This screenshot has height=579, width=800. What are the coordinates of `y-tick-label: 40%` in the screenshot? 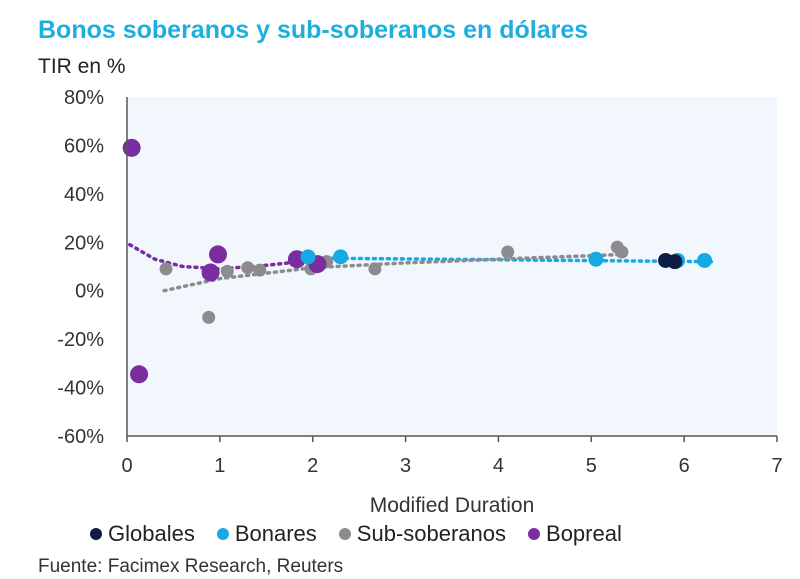 It's located at (84, 195).